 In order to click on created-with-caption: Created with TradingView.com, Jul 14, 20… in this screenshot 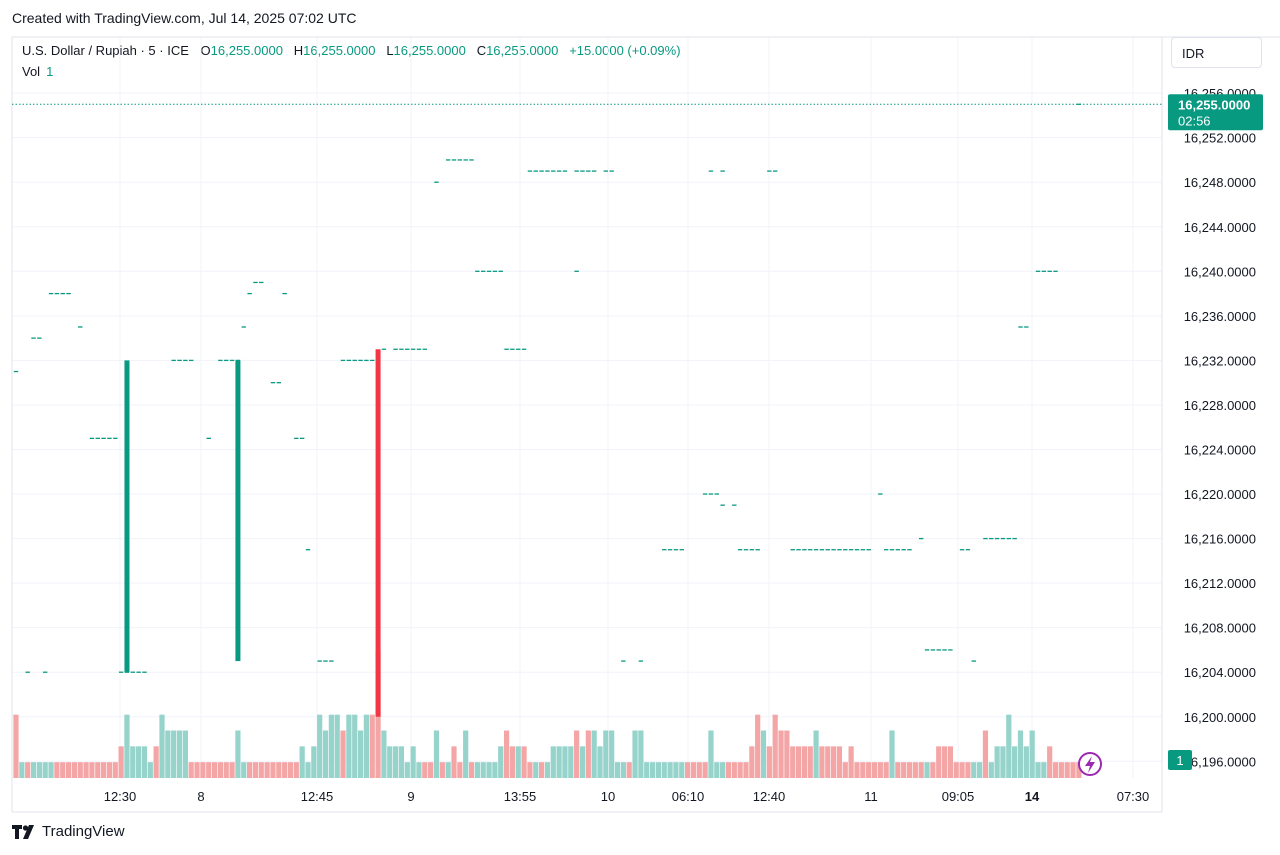, I will do `click(184, 18)`.